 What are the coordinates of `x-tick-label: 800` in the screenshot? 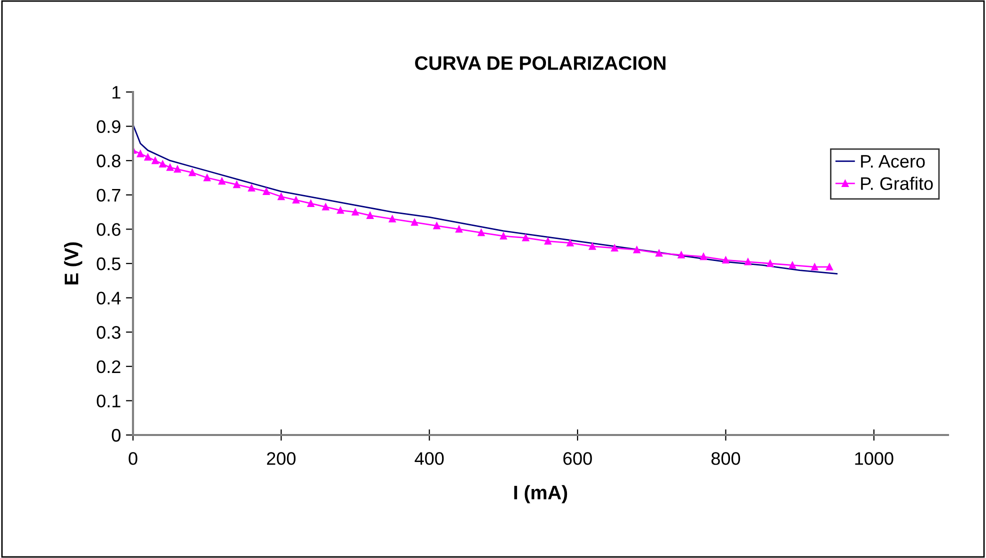 It's located at (725, 458).